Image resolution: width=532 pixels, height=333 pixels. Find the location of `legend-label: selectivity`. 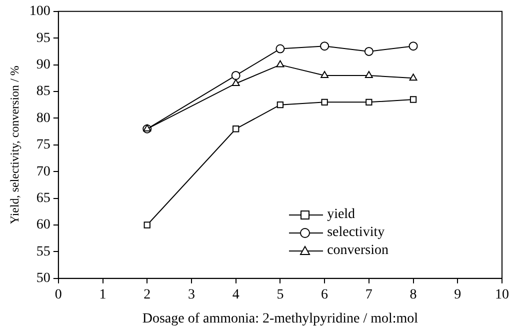

legend-label: selectivity is located at coordinates (356, 233).